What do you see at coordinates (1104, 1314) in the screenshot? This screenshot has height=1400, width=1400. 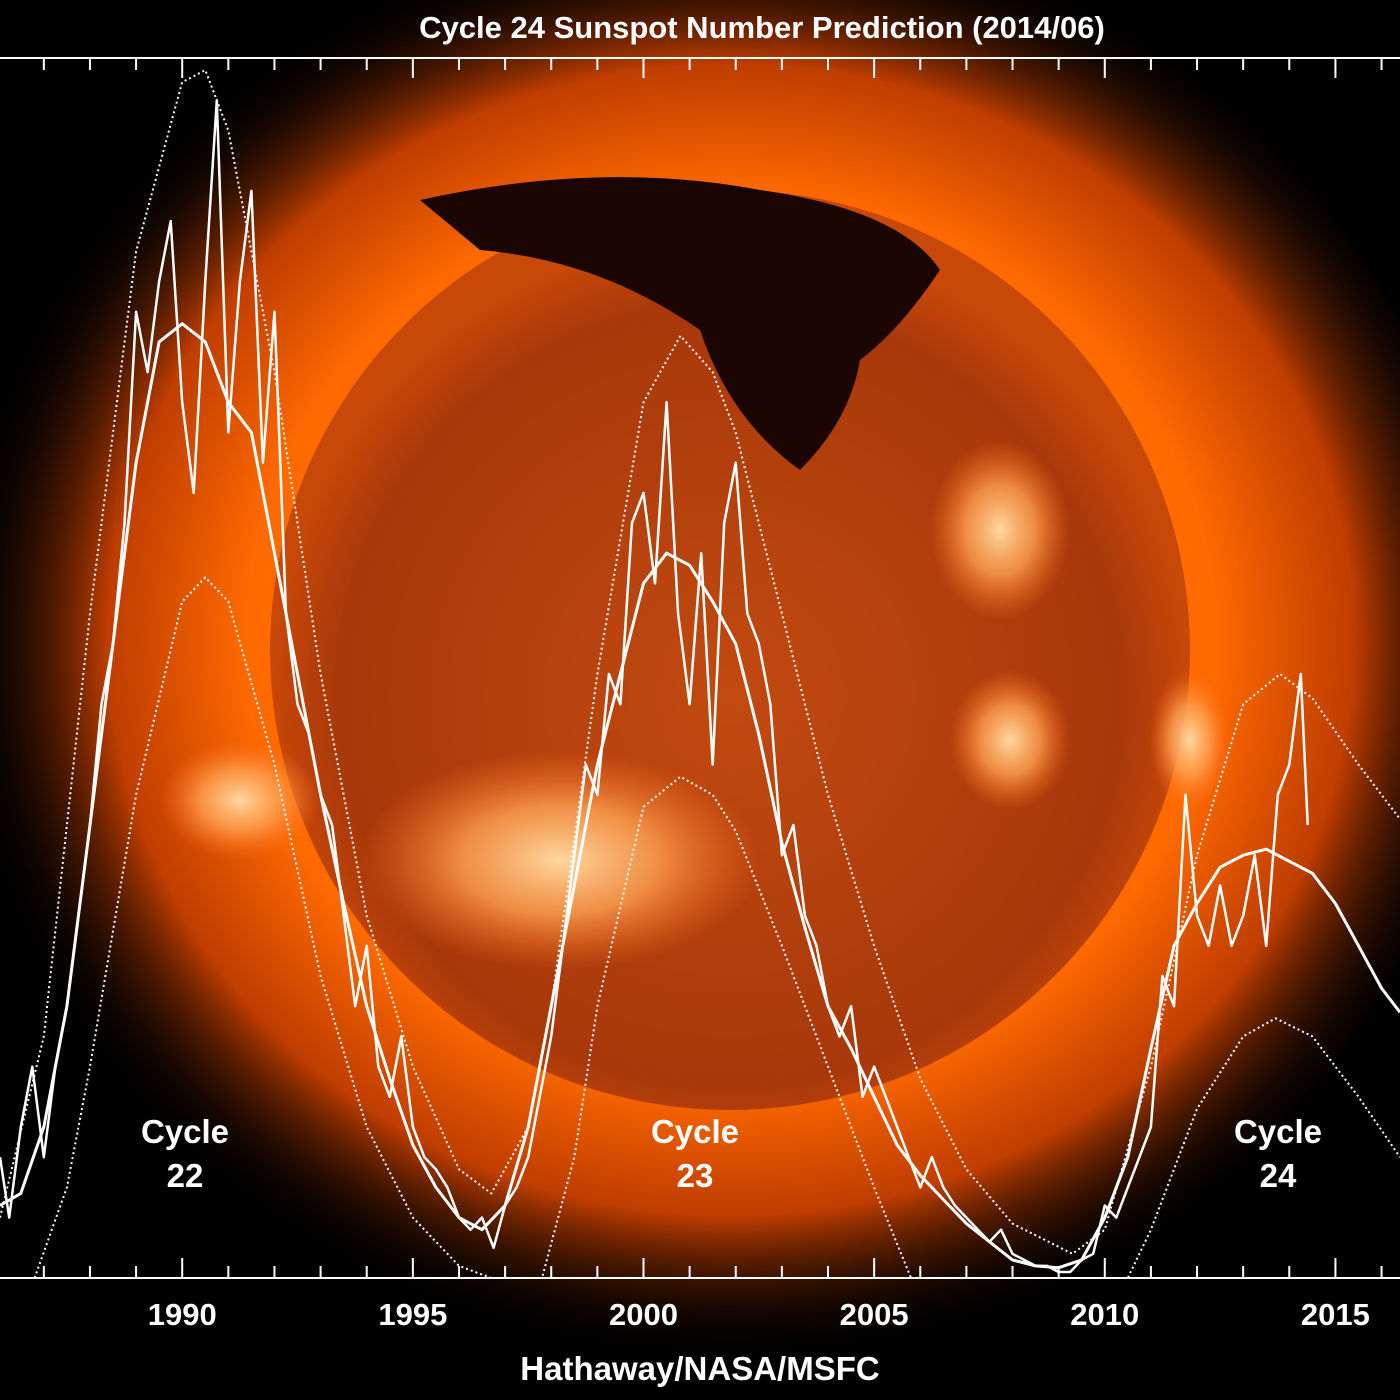 I see `x-tick-label: 2010` at bounding box center [1104, 1314].